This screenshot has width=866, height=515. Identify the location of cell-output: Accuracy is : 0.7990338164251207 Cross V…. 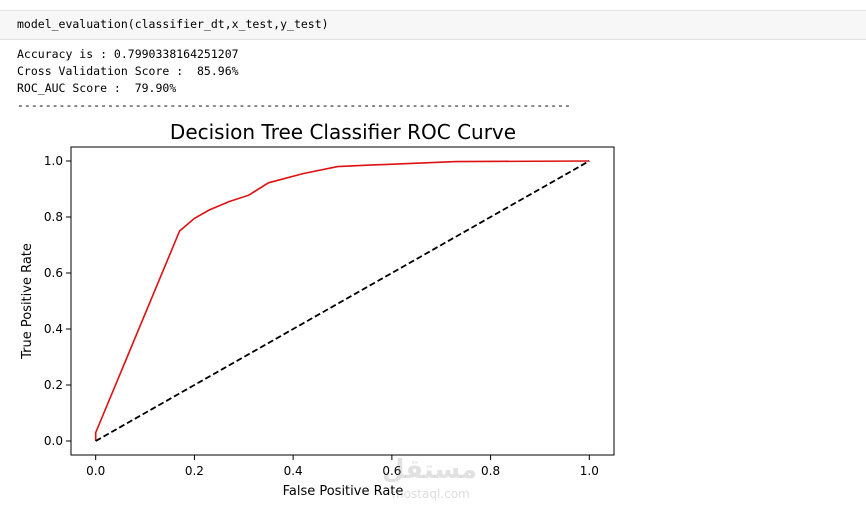
(294, 80).